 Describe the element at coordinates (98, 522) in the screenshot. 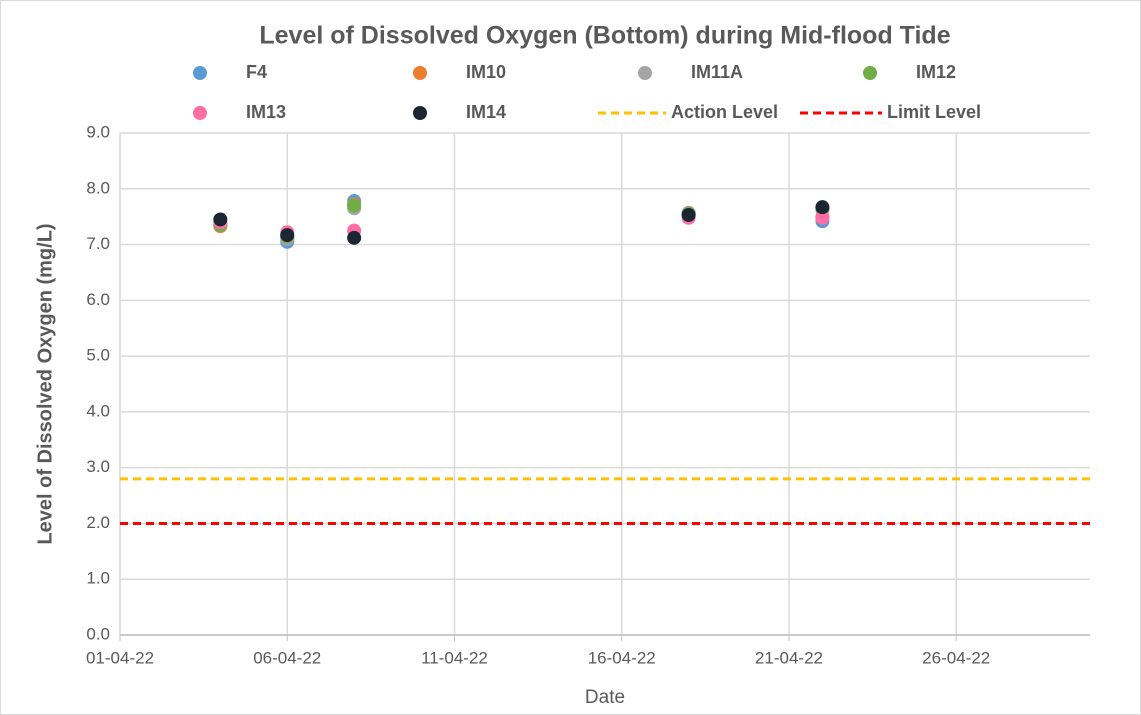

I see `y-tick-label: 2.0` at that location.